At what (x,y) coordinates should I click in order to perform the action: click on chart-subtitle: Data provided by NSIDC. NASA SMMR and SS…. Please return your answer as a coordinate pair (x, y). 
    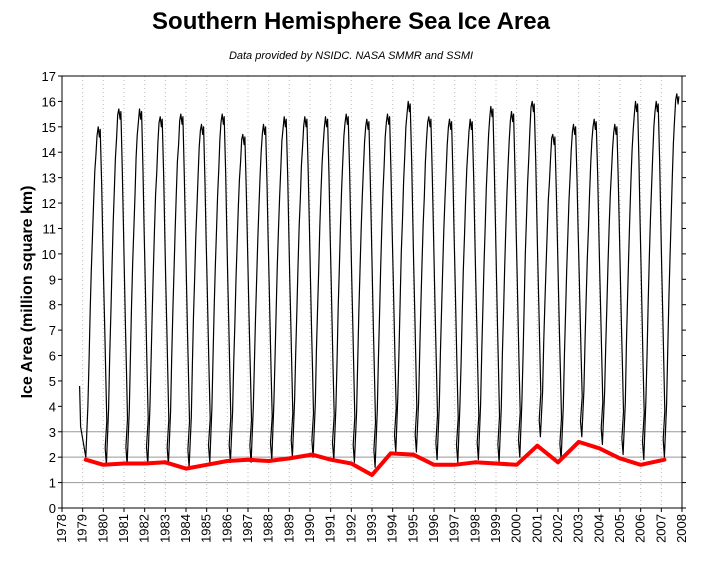
    Looking at the image, I should click on (351, 56).